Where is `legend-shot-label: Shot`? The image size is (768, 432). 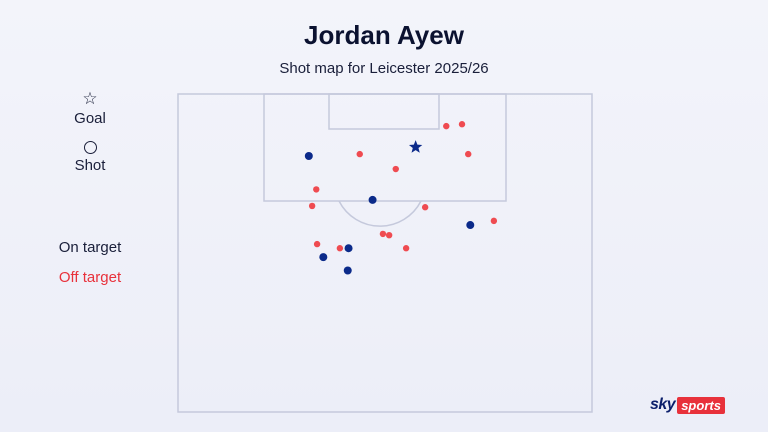
legend-shot-label: Shot is located at coordinates (90, 165).